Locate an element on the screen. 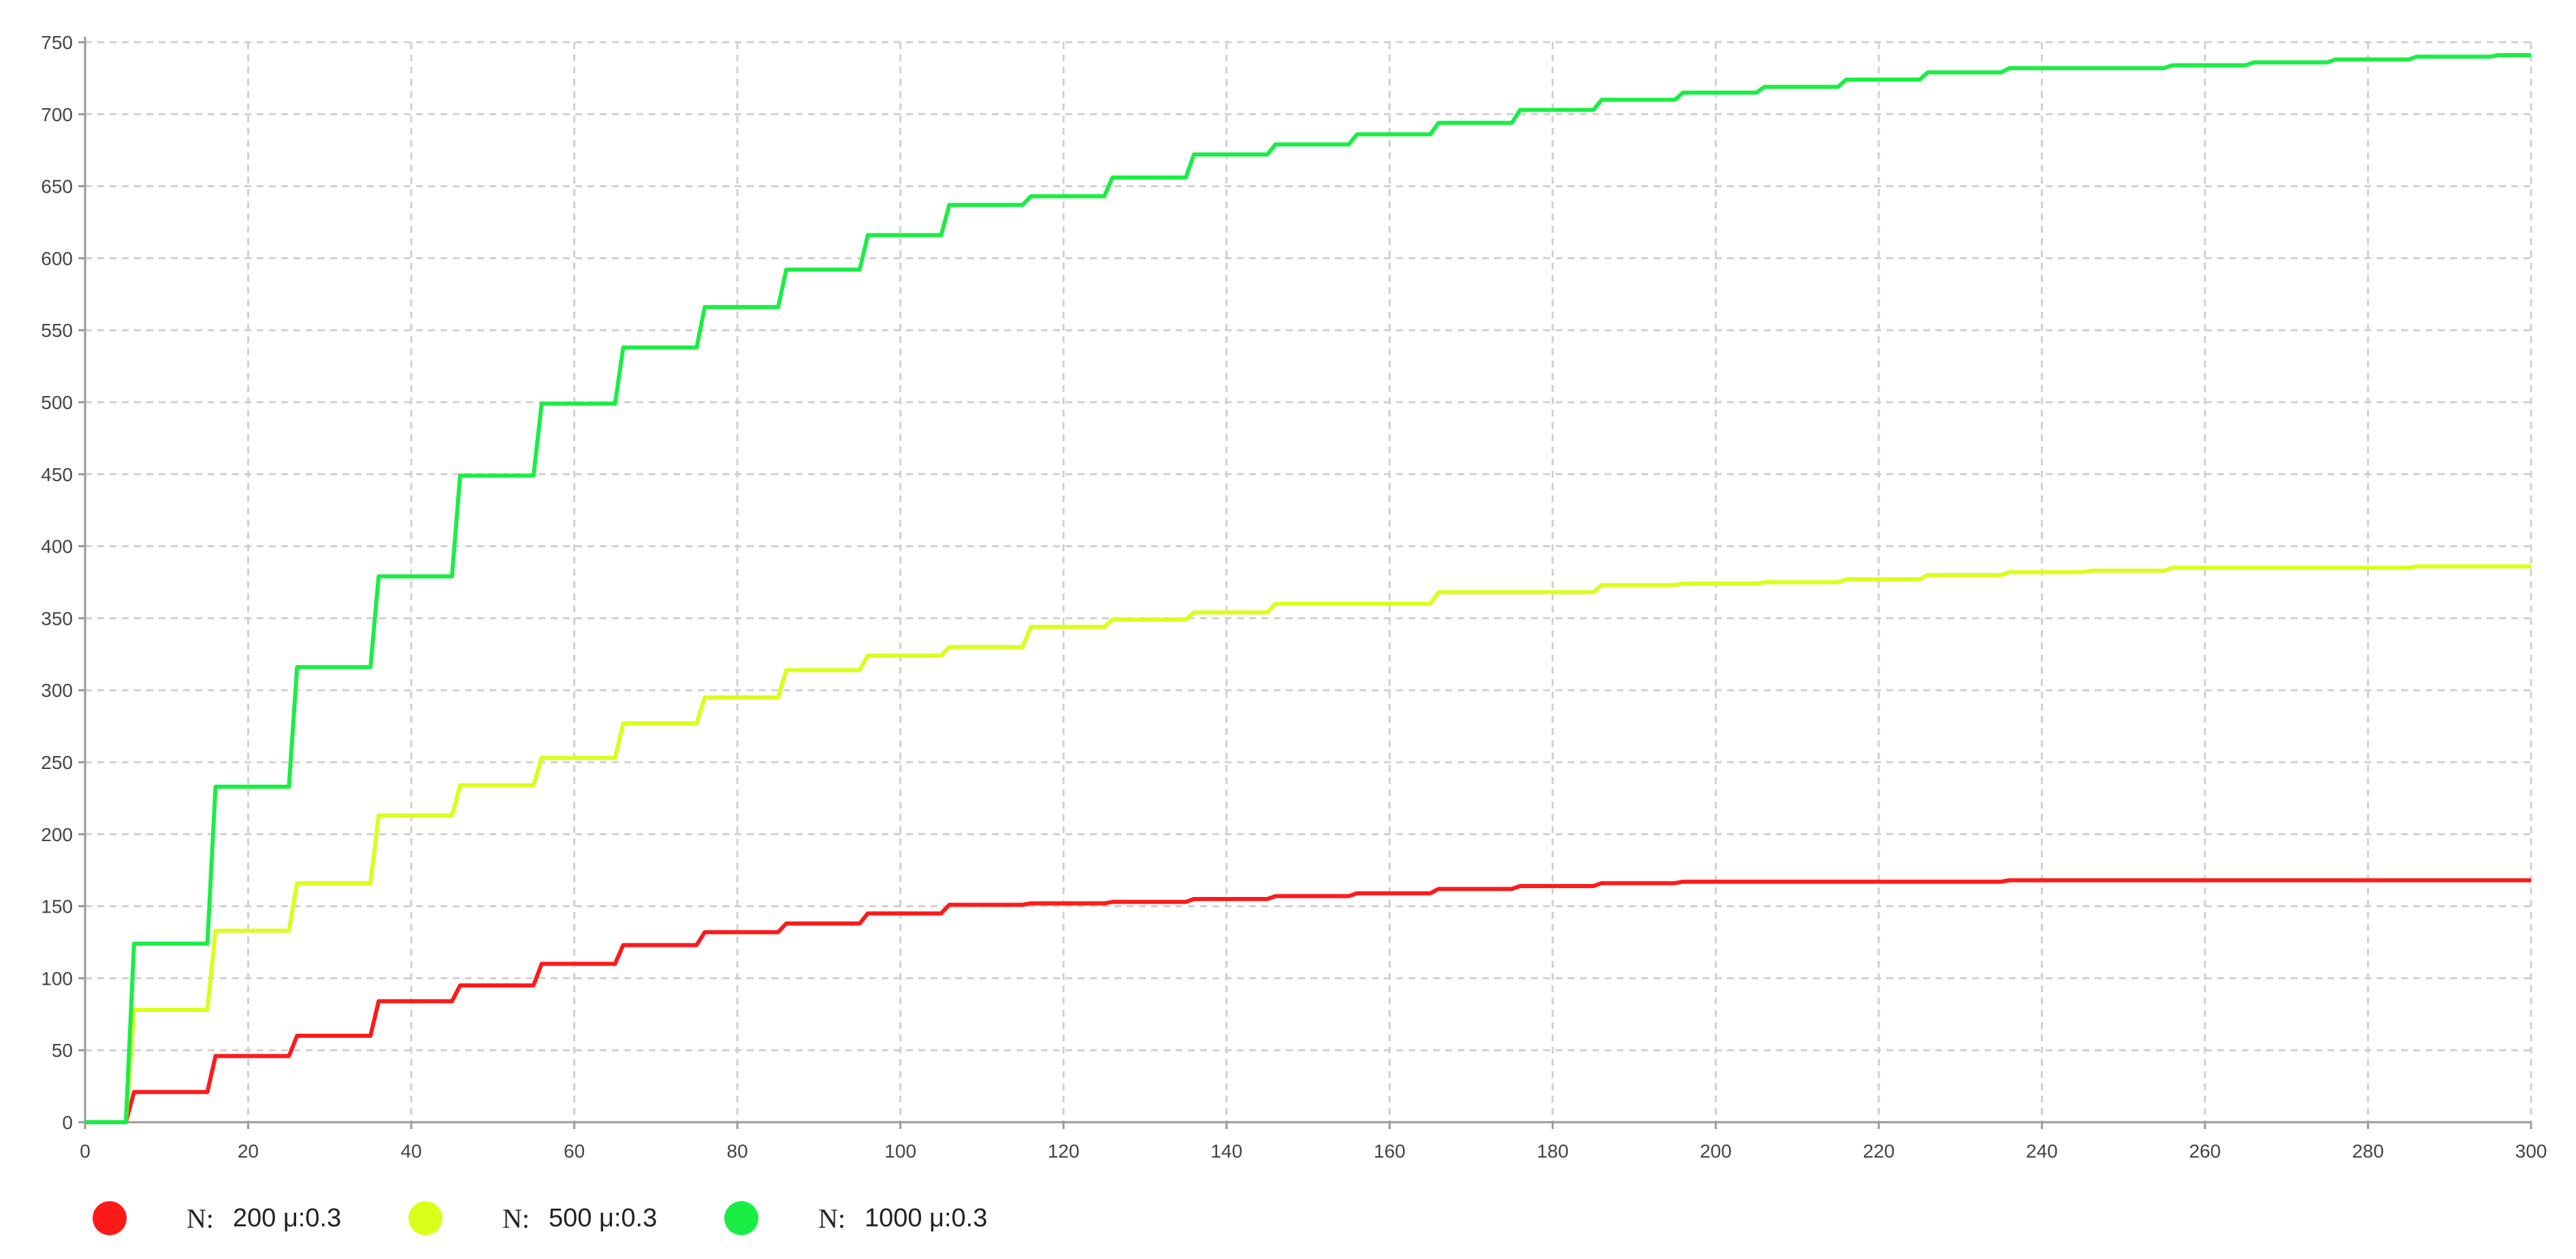 Image resolution: width=2576 pixels, height=1259 pixels. x-tick-label: 60 is located at coordinates (574, 1152).